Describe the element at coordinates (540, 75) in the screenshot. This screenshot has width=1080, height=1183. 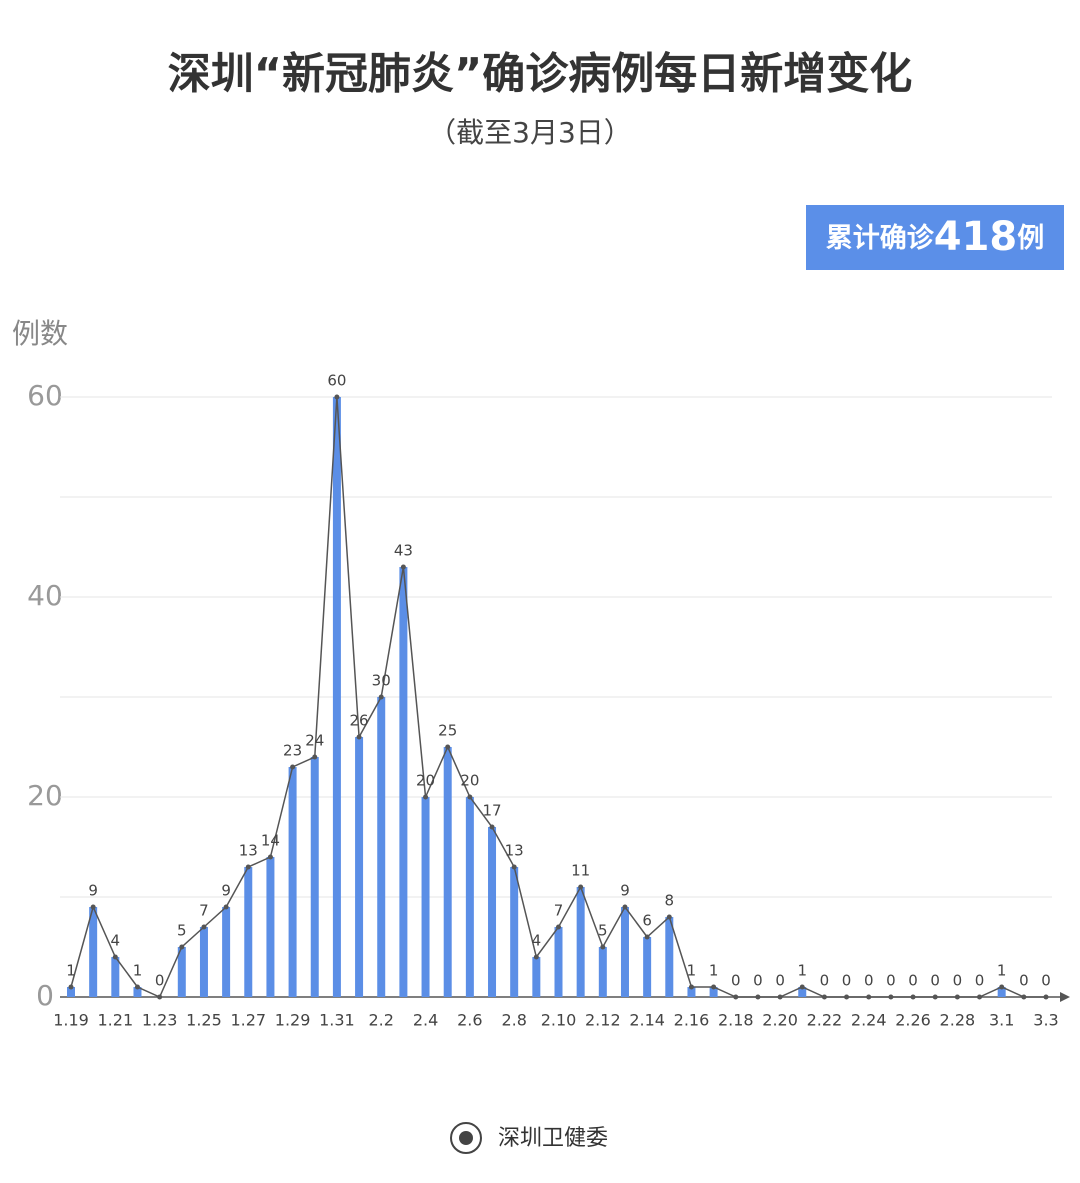
I see `chart-title: 深圳“新冠肺炎”确诊病例每日新增变化` at that location.